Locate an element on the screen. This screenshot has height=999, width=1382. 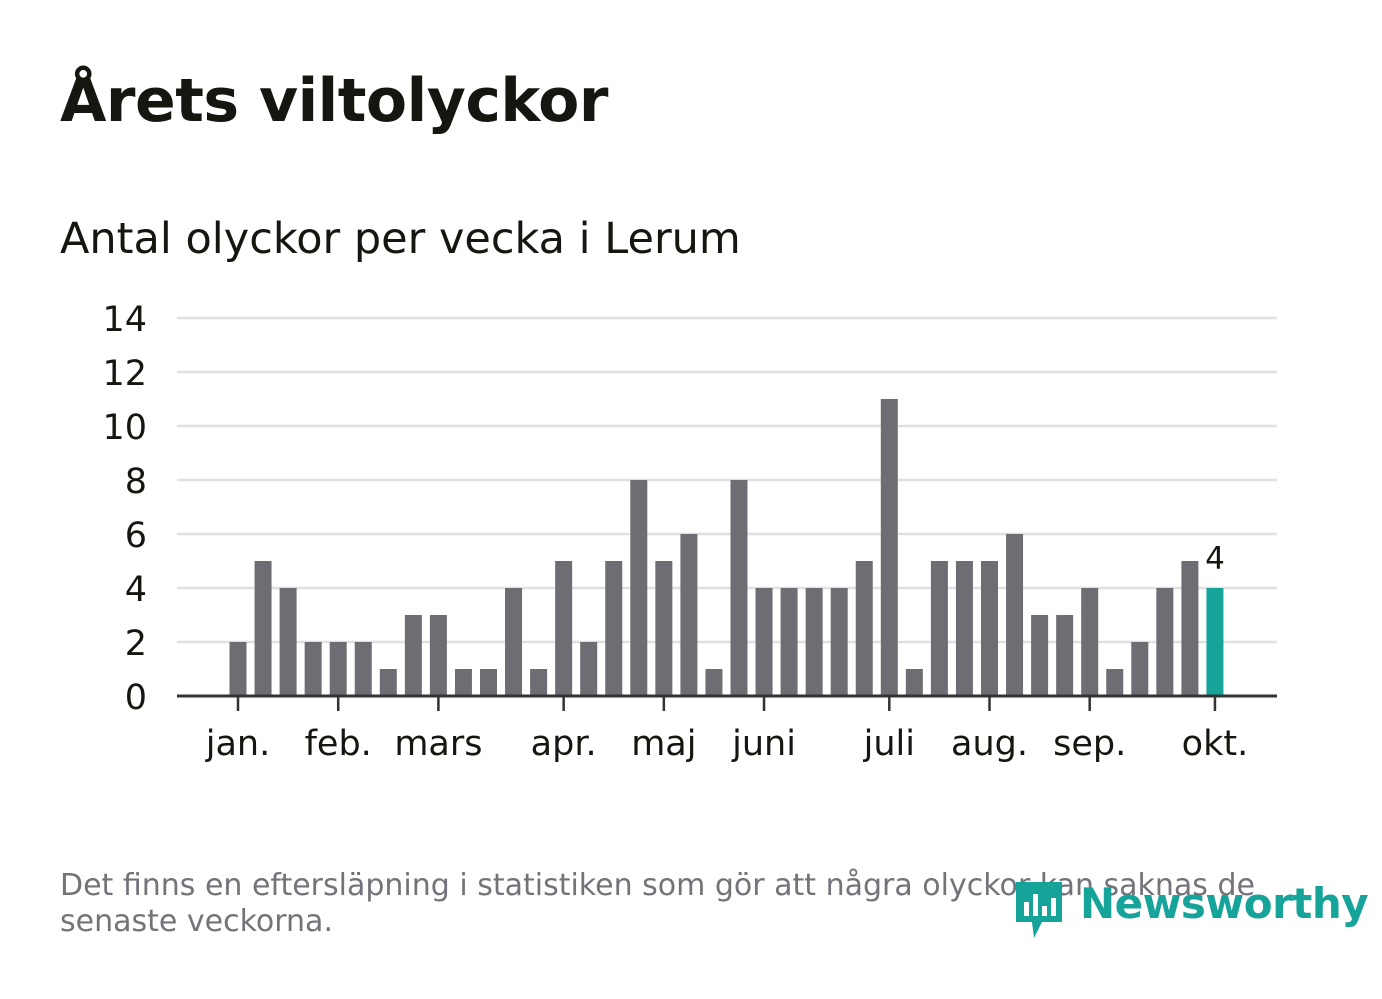
x-tick-label: okt. is located at coordinates (1215, 744).